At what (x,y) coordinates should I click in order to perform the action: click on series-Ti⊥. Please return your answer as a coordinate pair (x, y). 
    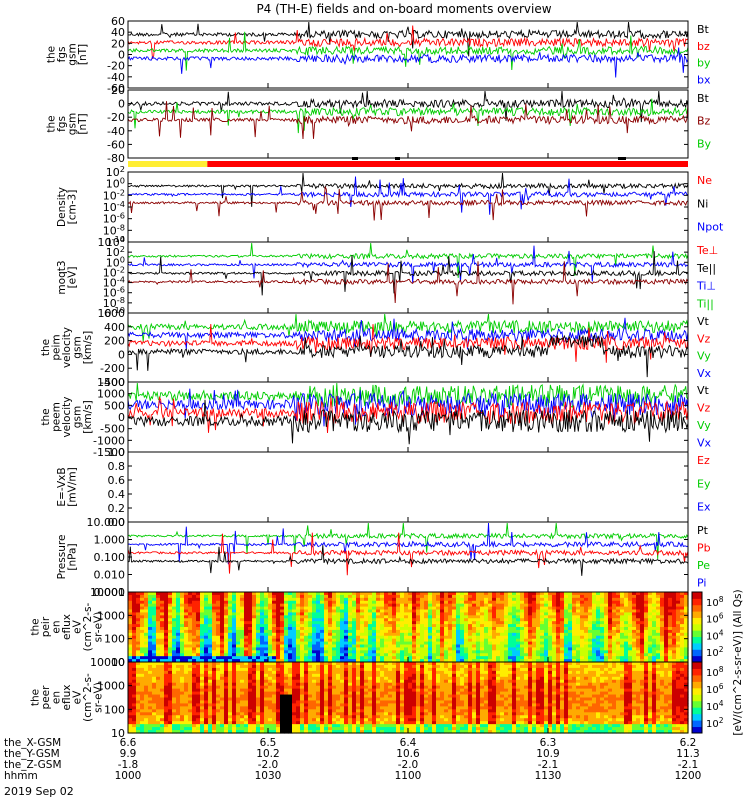
    Looking at the image, I should click on (408, 265).